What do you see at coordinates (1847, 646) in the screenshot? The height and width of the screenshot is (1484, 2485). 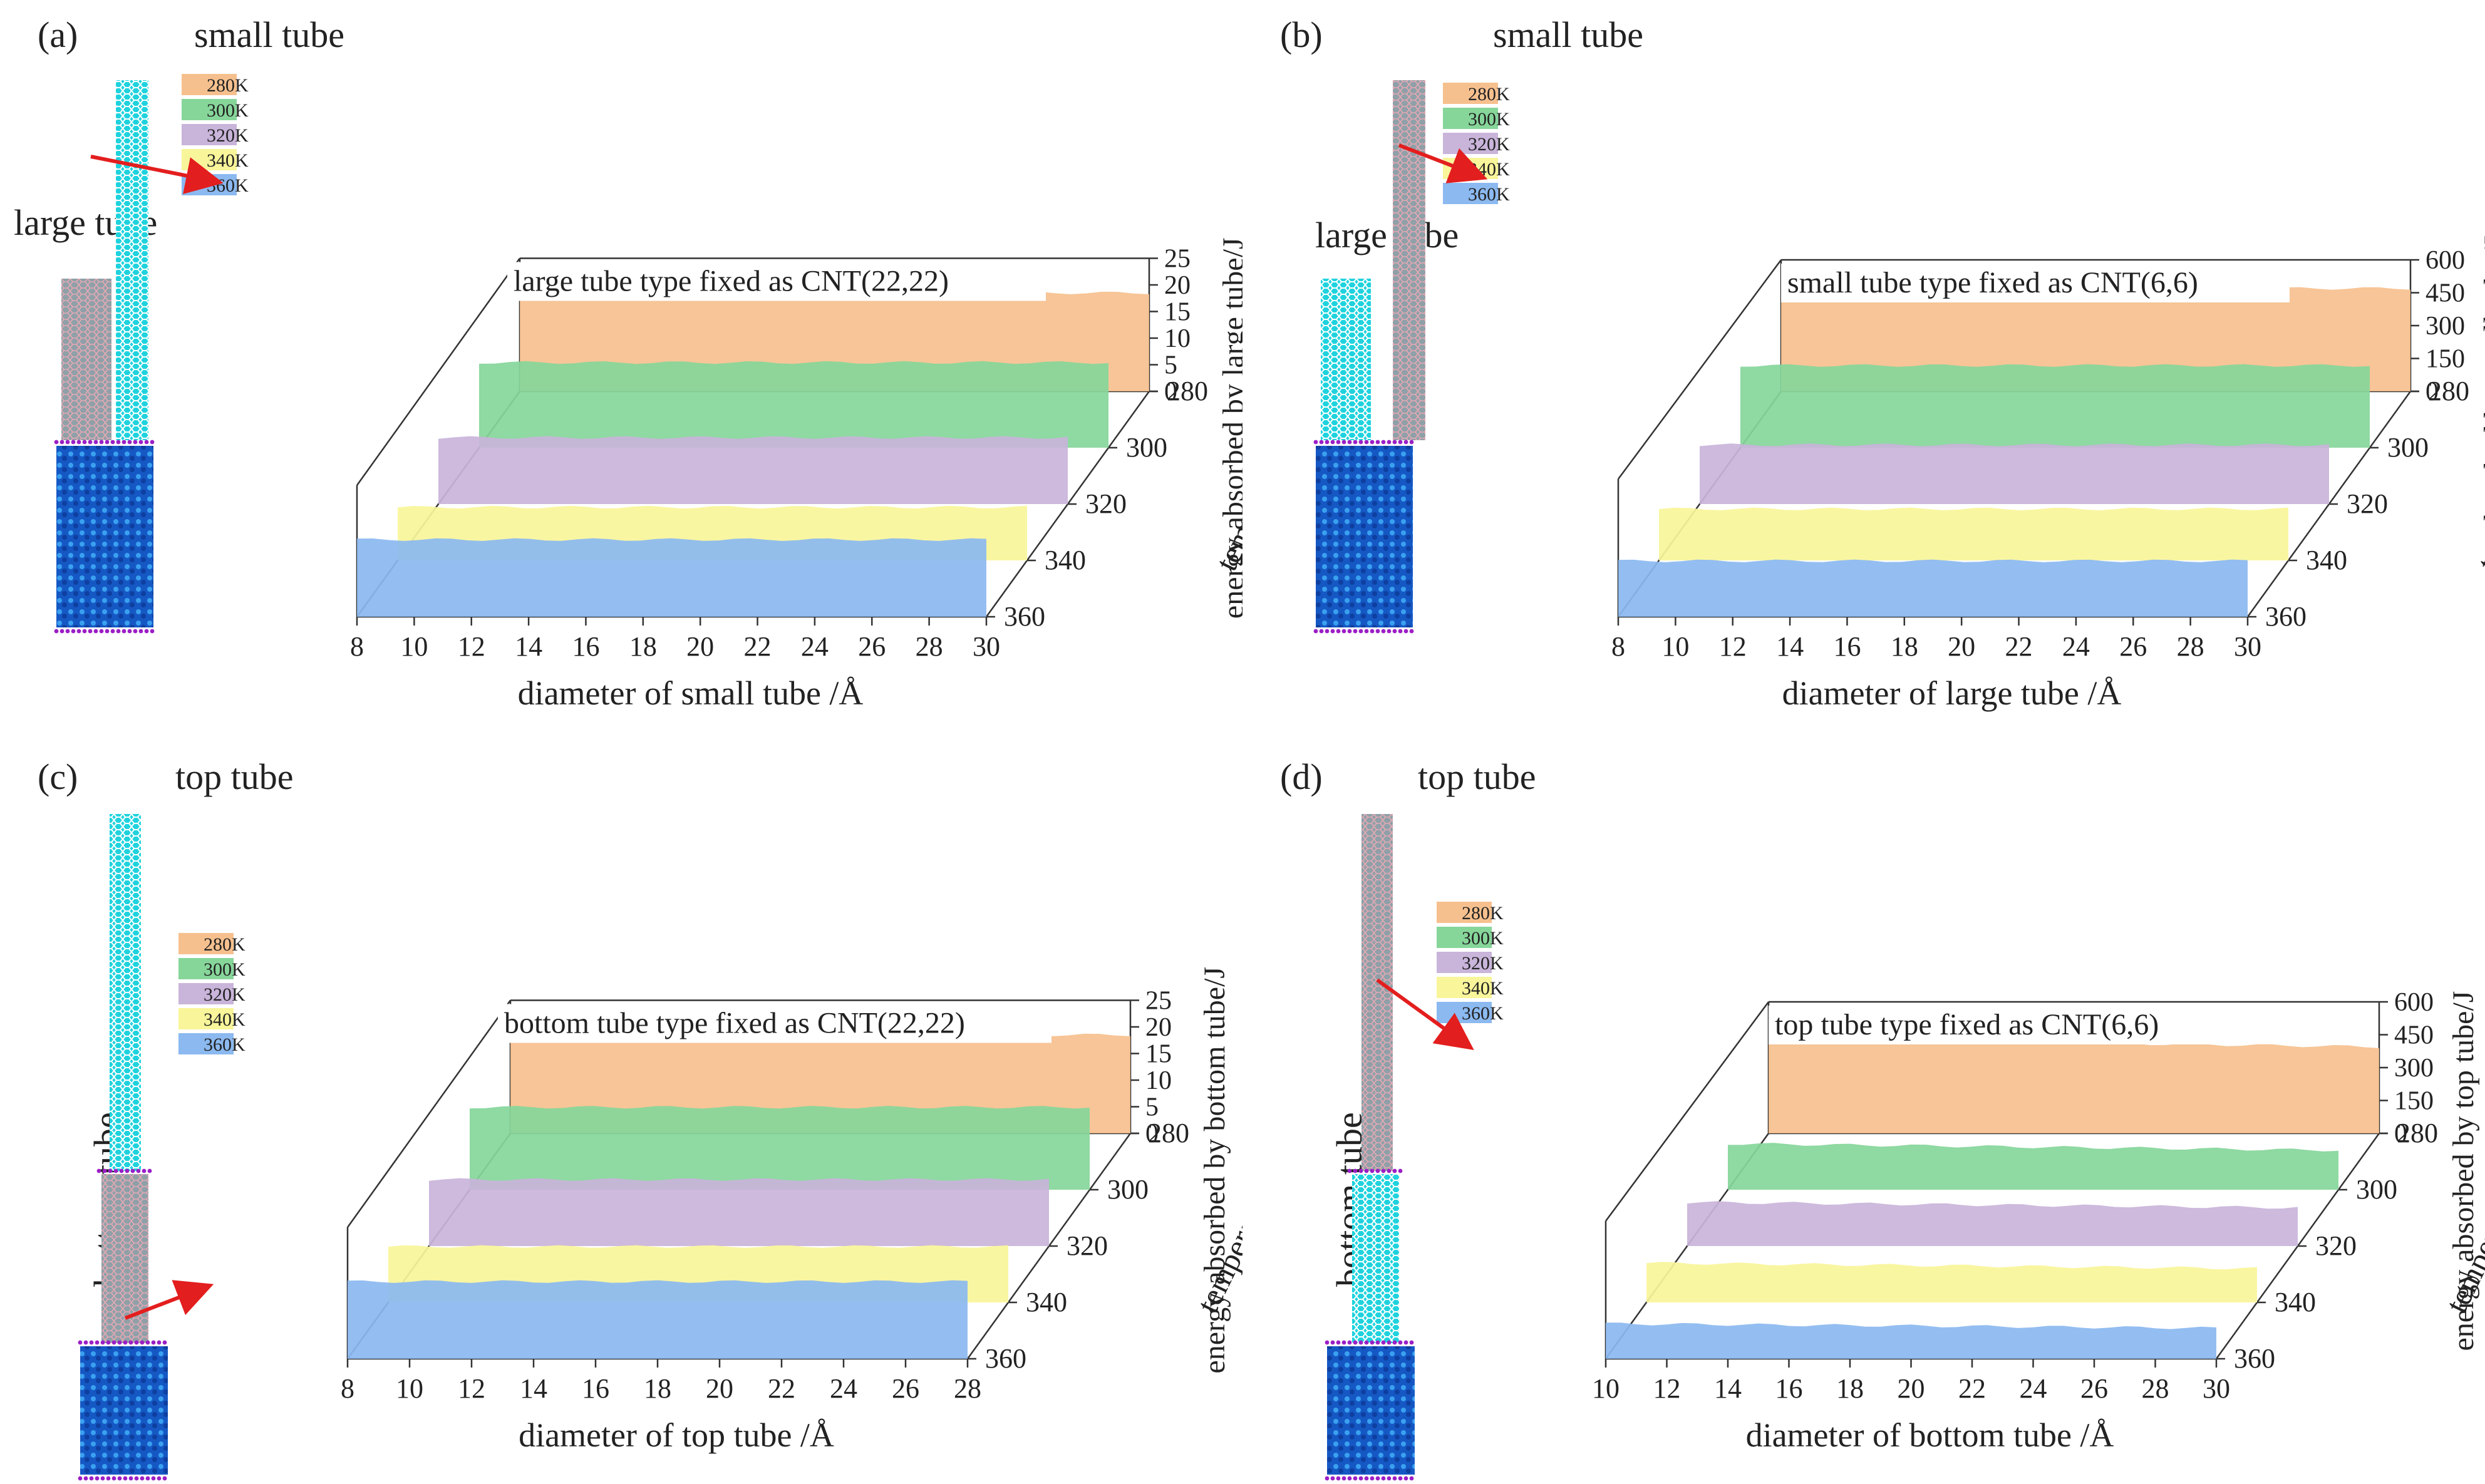 I see `x-tick-label: 16` at bounding box center [1847, 646].